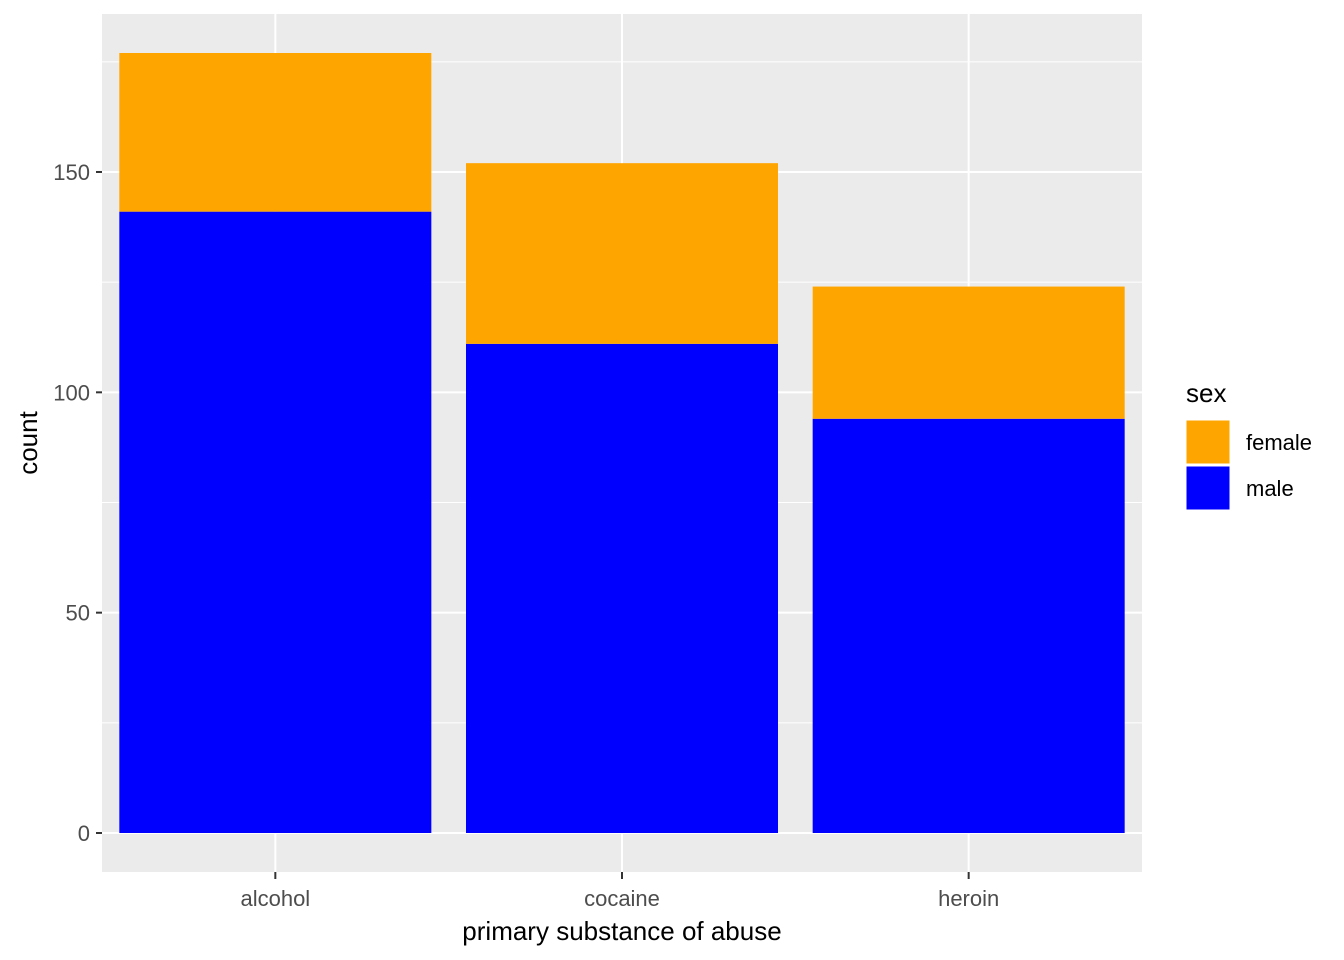 This screenshot has height=960, width=1344. What do you see at coordinates (71, 392) in the screenshot?
I see `y-tick-label: 100` at bounding box center [71, 392].